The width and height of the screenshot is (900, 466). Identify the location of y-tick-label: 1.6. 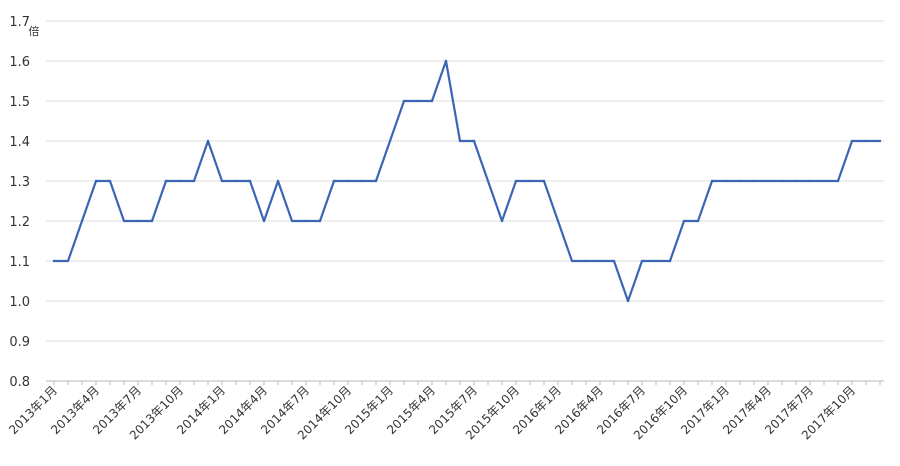
(19, 62).